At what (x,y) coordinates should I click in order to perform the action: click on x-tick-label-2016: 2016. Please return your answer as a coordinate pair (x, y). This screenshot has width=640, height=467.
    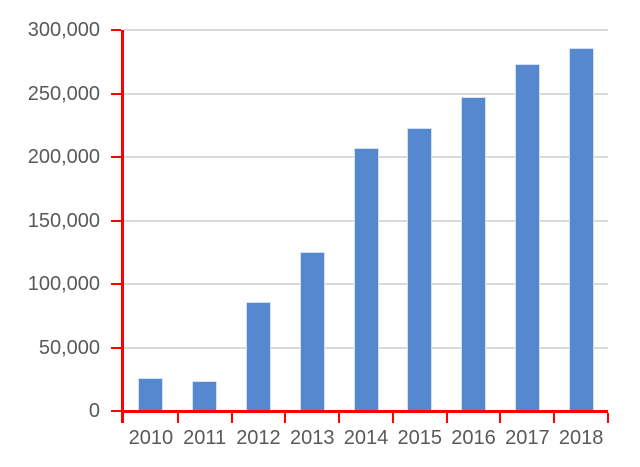
    Looking at the image, I should click on (473, 438).